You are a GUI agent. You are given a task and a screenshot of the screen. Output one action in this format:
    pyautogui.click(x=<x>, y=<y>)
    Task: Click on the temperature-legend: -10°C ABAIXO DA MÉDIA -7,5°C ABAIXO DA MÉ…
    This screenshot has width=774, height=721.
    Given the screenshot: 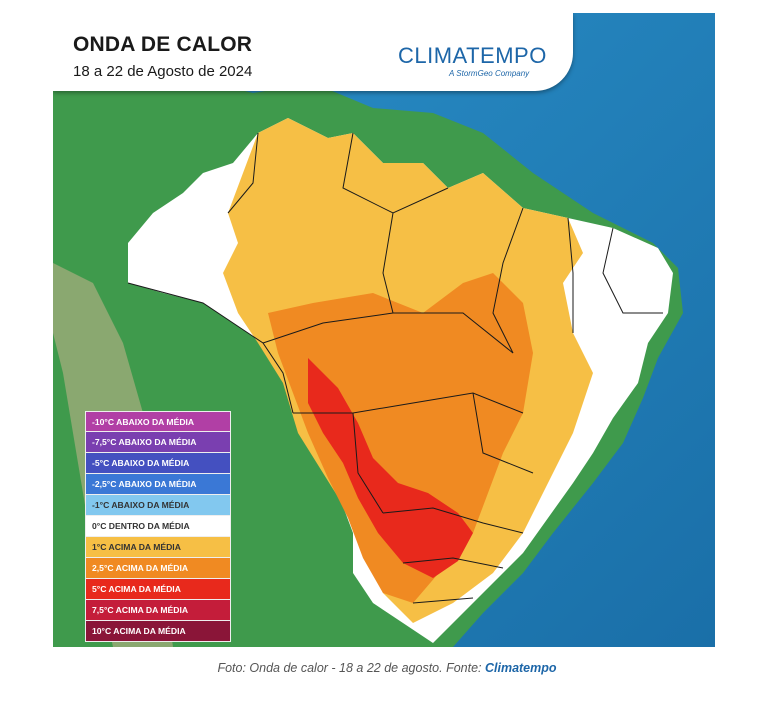 What is the action you would take?
    pyautogui.click(x=158, y=526)
    